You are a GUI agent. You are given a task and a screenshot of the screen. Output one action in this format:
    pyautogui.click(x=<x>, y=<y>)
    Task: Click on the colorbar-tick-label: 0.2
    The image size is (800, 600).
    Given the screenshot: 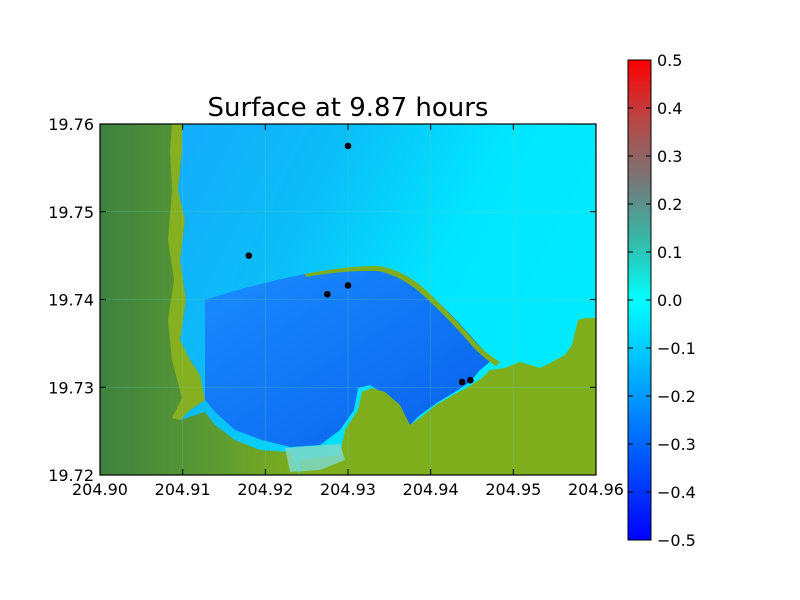 What is the action you would take?
    pyautogui.click(x=669, y=204)
    